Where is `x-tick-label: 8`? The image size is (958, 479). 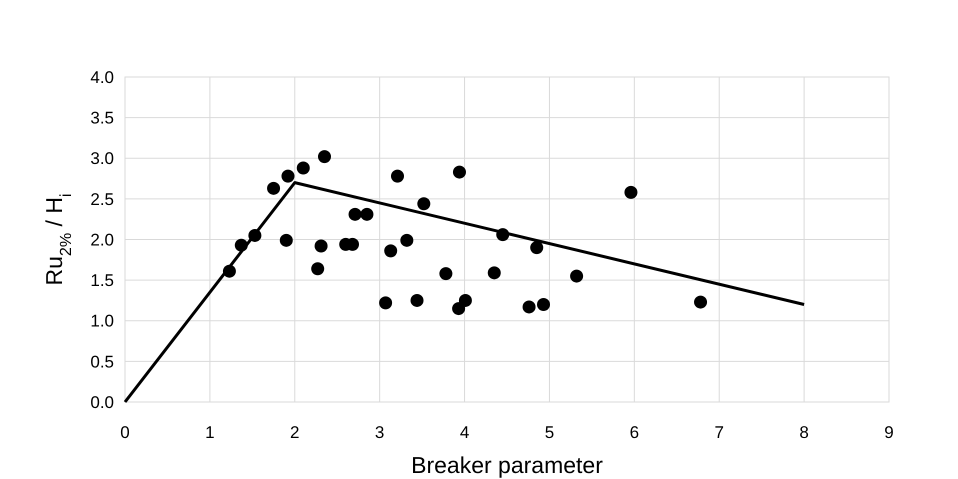
x-tick-label: 8 is located at coordinates (804, 432).